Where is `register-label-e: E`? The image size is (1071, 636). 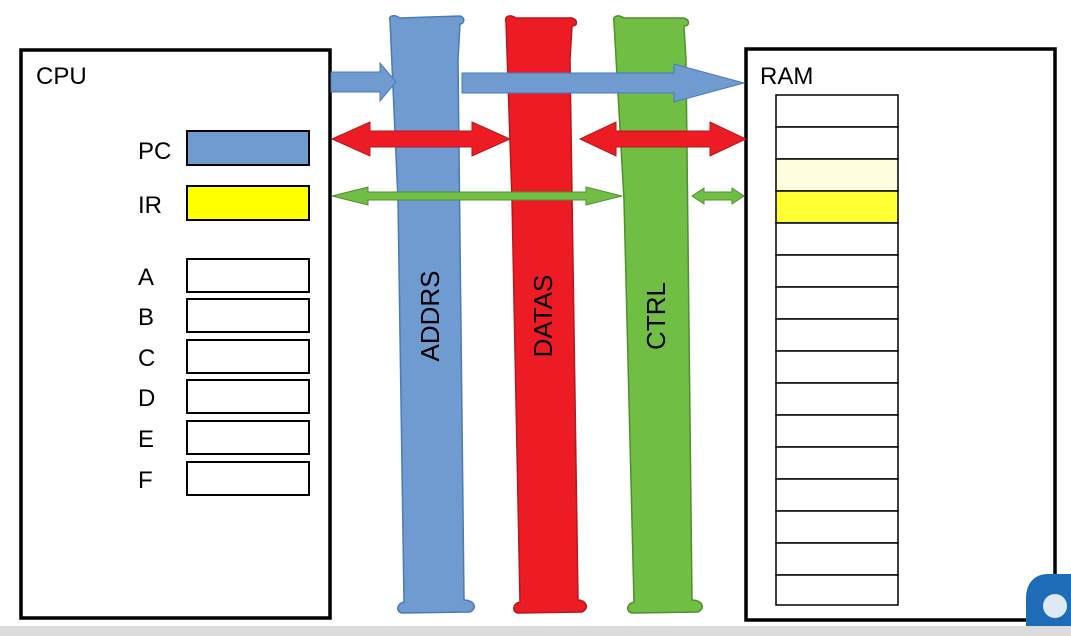 register-label-e: E is located at coordinates (146, 439).